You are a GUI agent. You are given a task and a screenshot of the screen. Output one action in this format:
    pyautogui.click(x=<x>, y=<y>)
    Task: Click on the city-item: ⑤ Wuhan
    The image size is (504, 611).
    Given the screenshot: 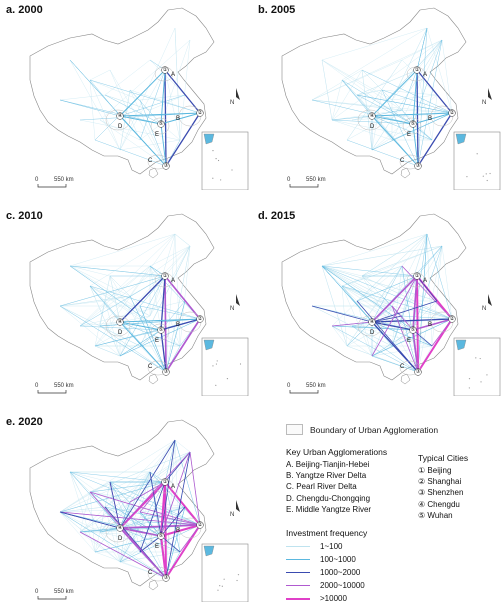 What is the action you would take?
    pyautogui.click(x=443, y=515)
    